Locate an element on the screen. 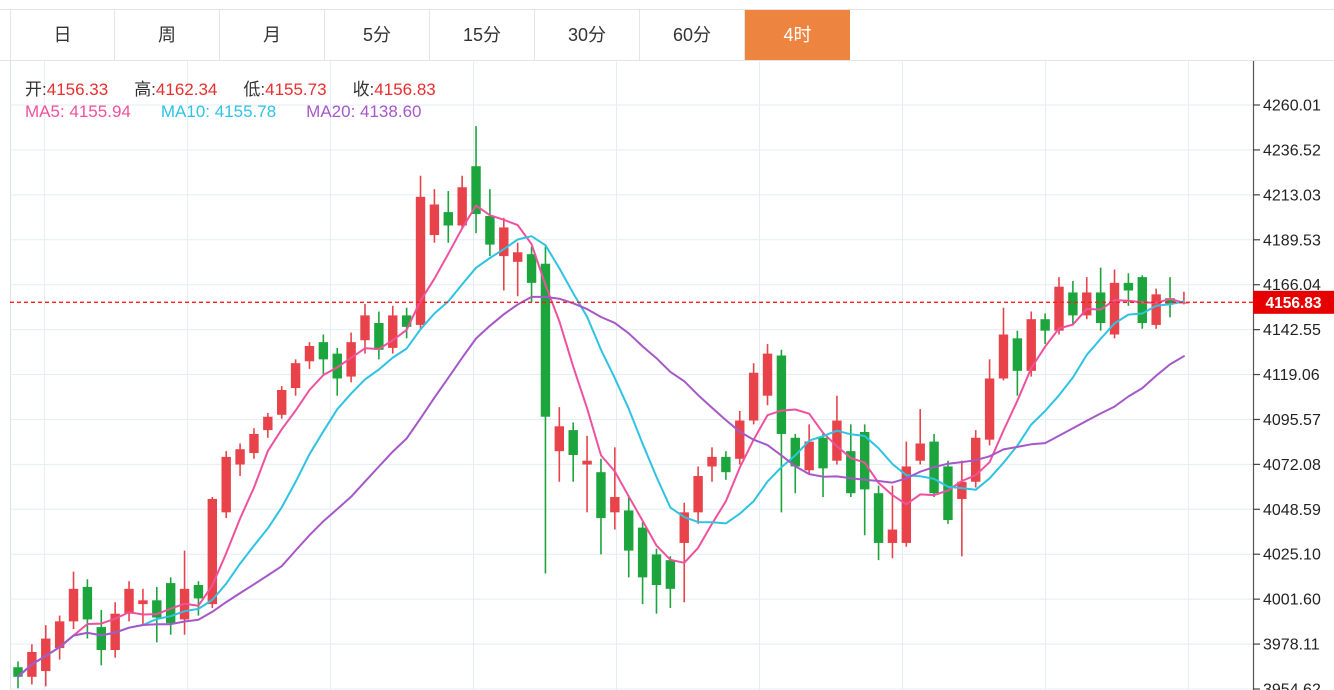 The width and height of the screenshot is (1334, 690). y-tick-label: 4095.57 is located at coordinates (1292, 420).